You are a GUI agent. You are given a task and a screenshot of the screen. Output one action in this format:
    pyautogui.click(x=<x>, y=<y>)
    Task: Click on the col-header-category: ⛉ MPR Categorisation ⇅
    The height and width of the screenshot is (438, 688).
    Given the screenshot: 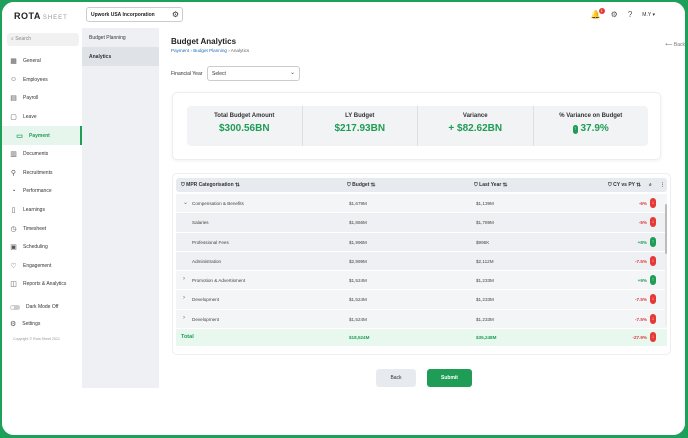 What is the action you would take?
    pyautogui.click(x=210, y=185)
    